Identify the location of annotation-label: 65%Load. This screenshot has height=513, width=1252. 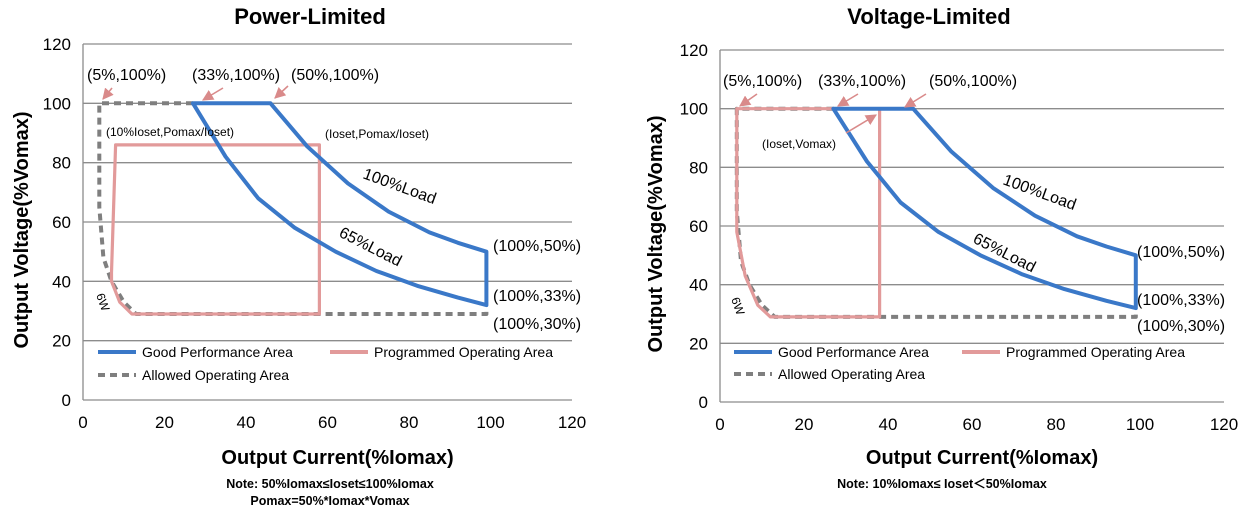
(370, 247).